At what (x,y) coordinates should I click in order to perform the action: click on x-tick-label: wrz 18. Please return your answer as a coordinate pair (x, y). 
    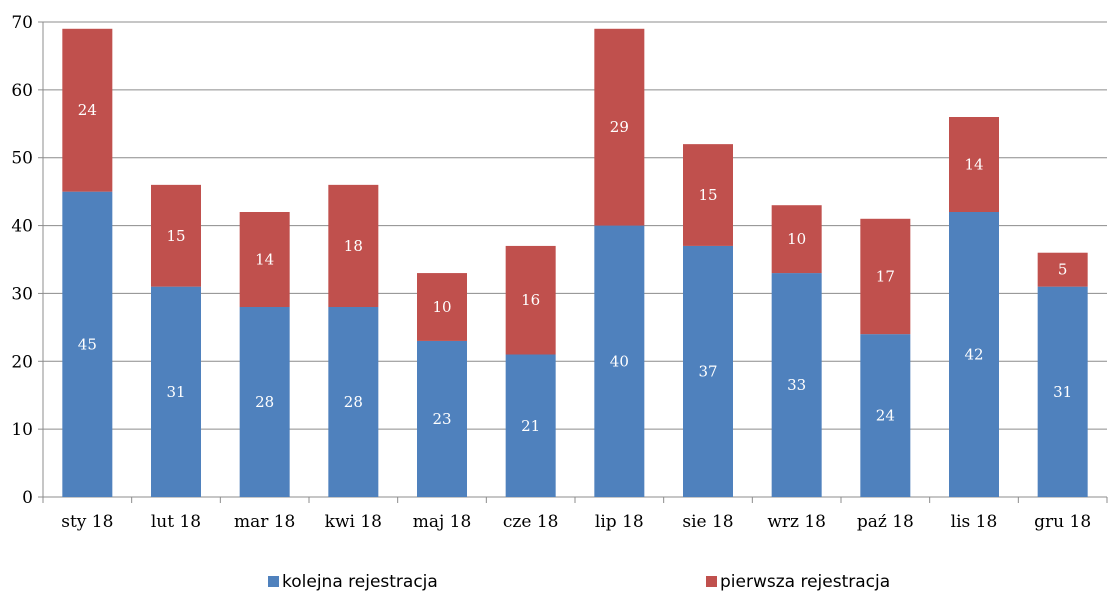
    Looking at the image, I should click on (796, 522).